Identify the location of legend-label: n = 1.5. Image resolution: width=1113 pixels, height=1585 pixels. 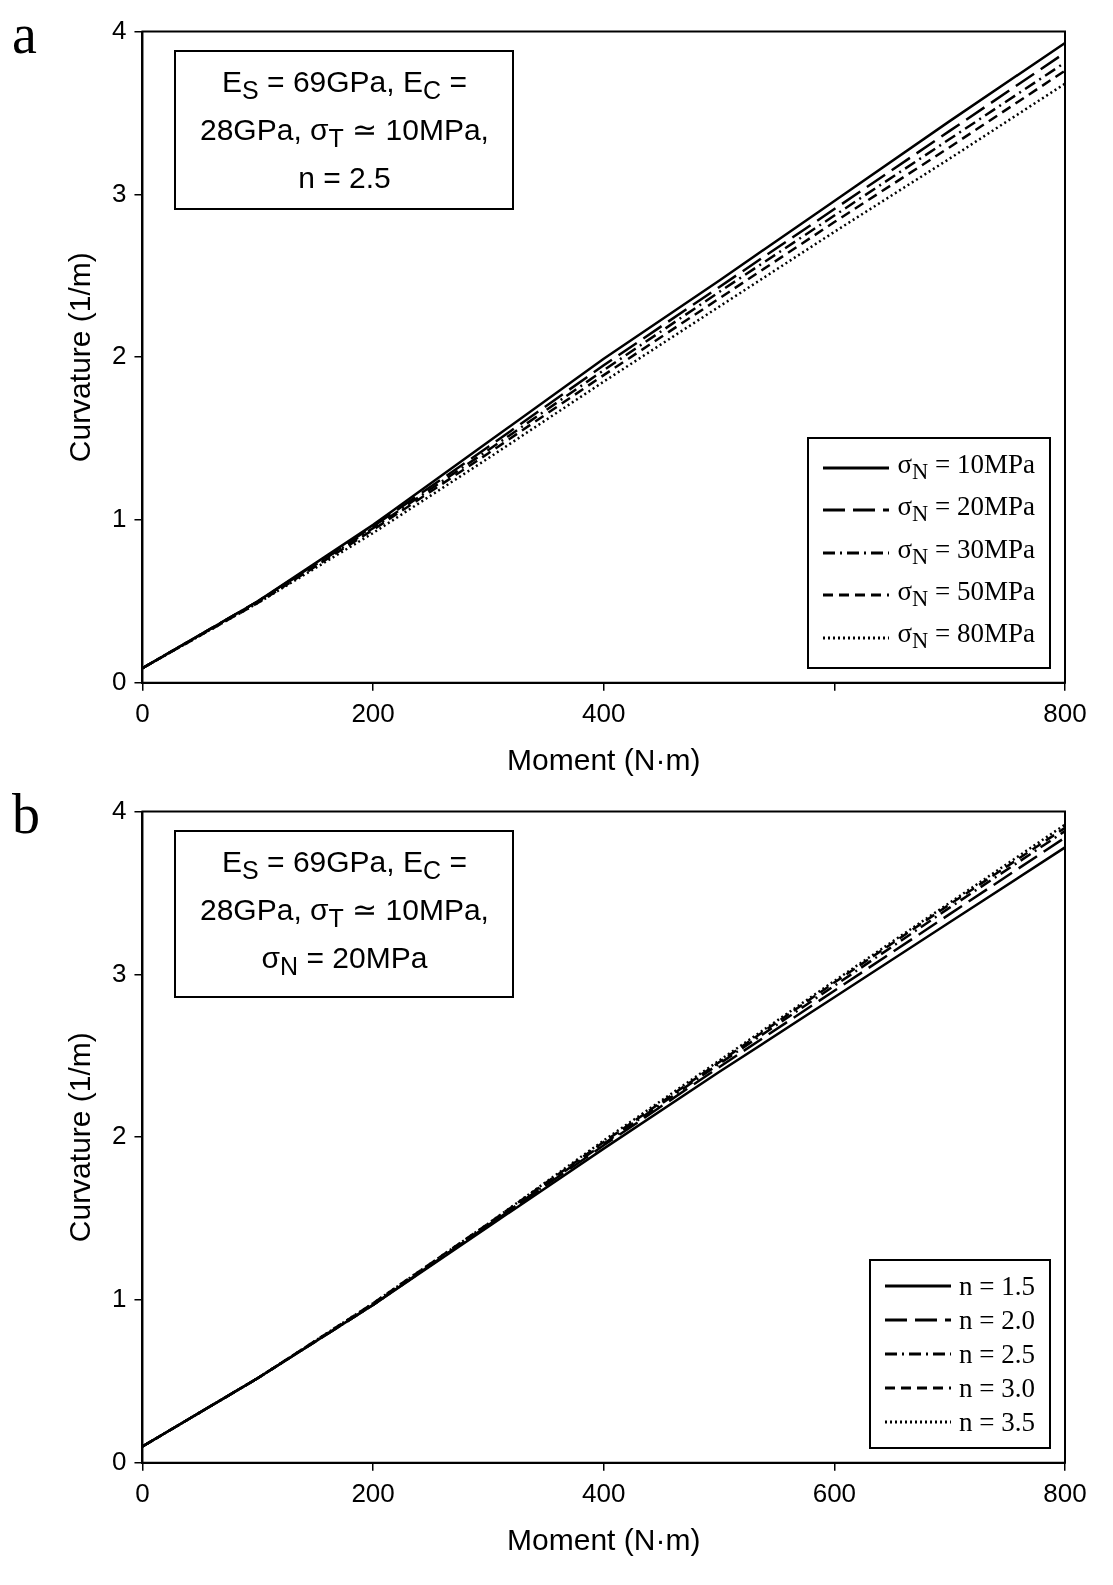
(997, 1286).